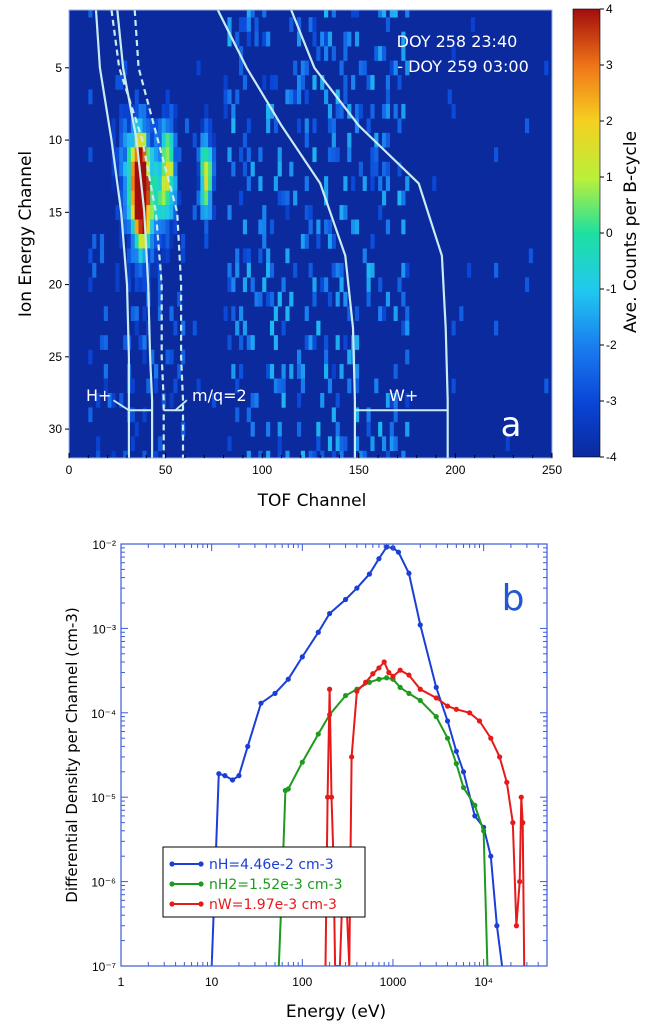 The image size is (649, 1025). I want to click on panel-b-ylabel: Differential Density per Channel (cm-3), so click(72, 754).